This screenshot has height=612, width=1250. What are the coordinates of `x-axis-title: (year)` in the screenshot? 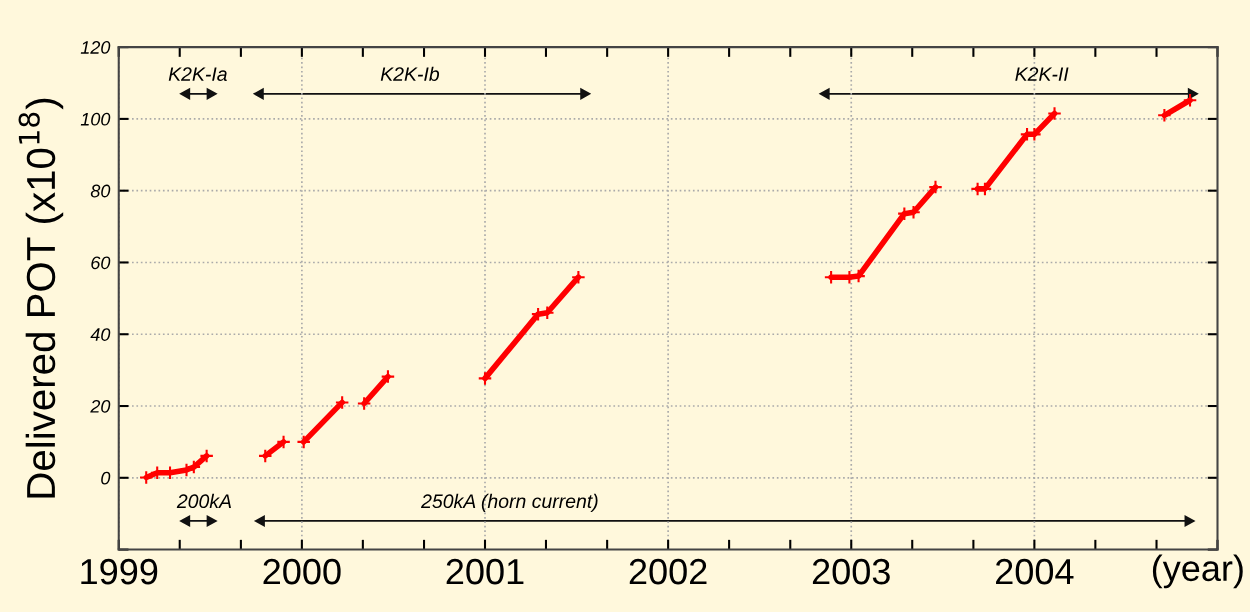 It's located at (1197, 571).